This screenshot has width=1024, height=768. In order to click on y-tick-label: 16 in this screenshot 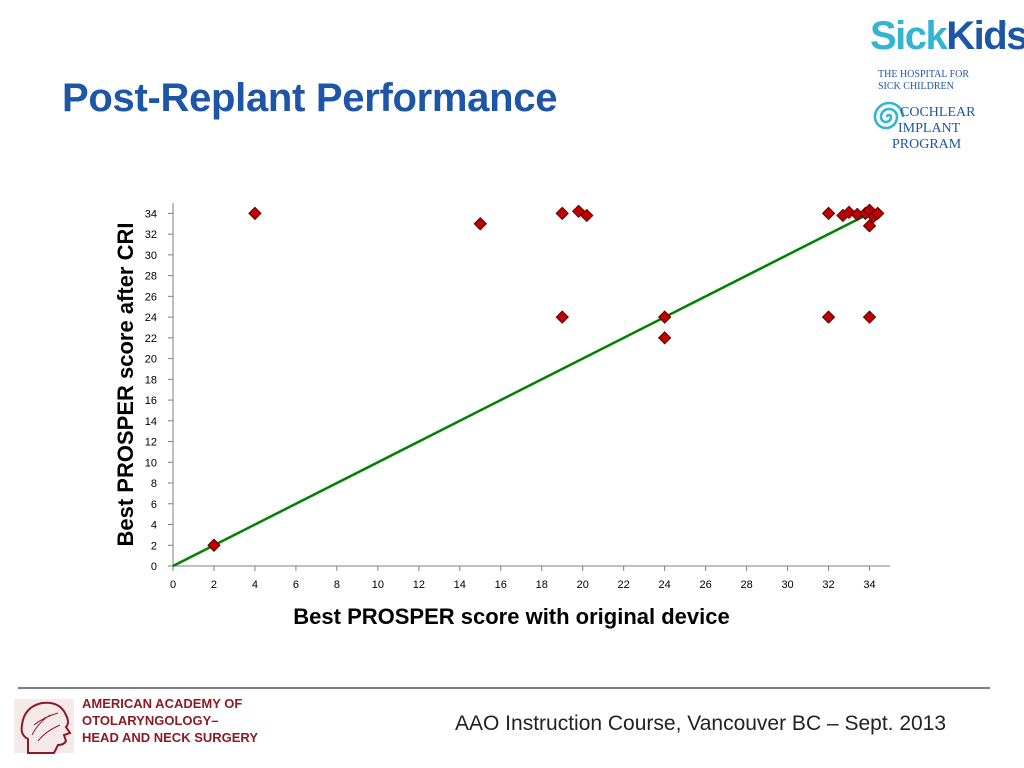, I will do `click(151, 401)`.